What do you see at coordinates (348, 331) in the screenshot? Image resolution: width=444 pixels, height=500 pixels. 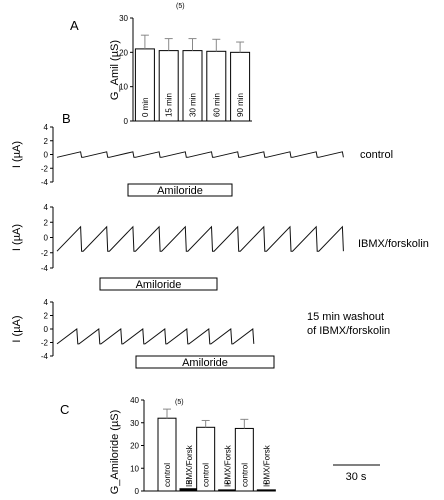 I see `condition-label: of IBMX/forskolin` at bounding box center [348, 331].